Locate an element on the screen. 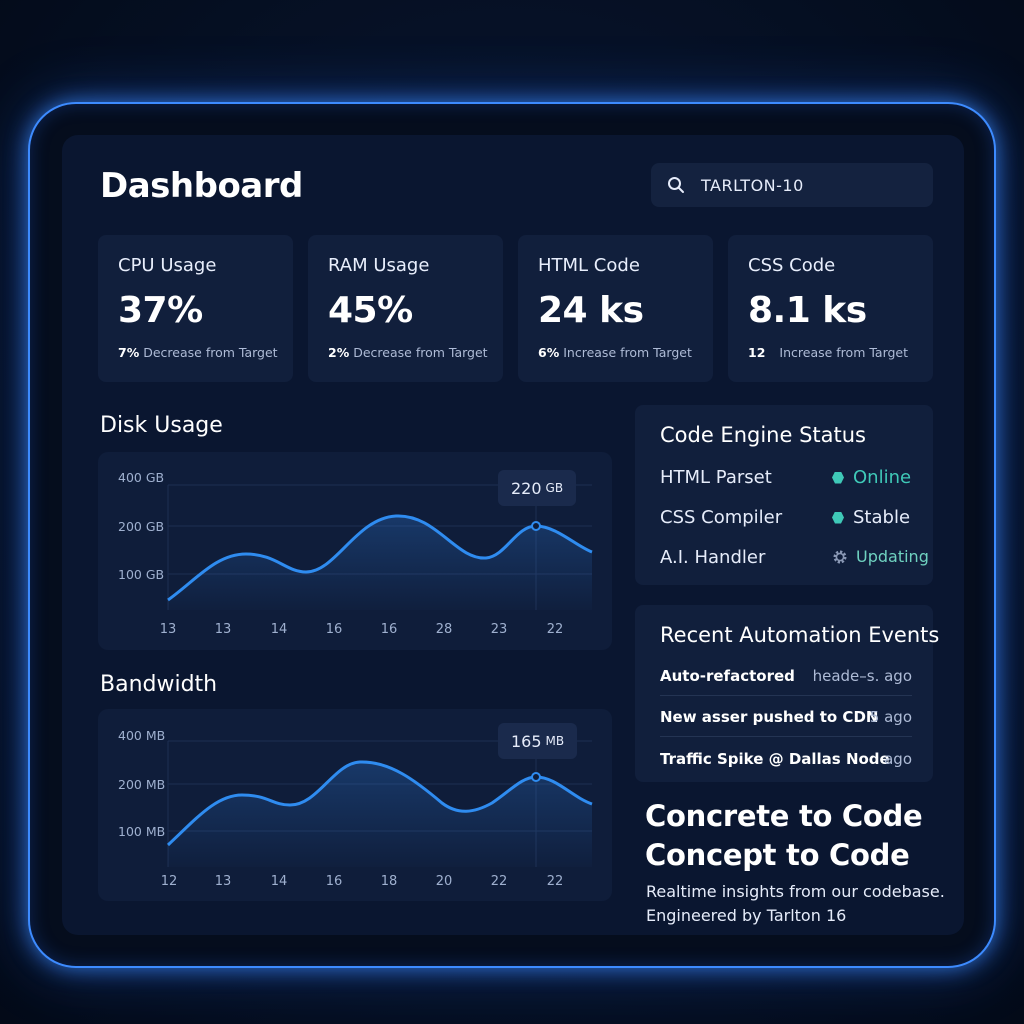  status-row-html-parser: HTML Parset Online is located at coordinates (791, 477).